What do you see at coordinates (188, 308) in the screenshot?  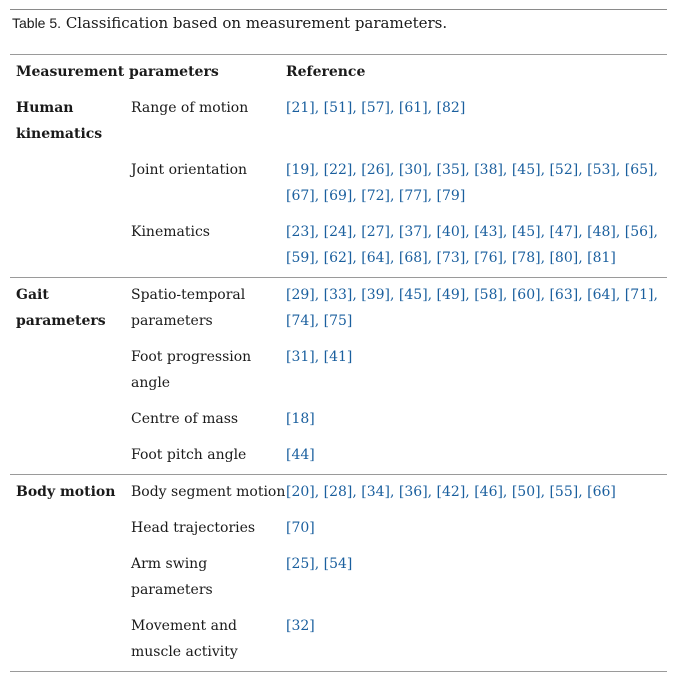 I see `parameter-label: Spatio-temporal parameters` at bounding box center [188, 308].